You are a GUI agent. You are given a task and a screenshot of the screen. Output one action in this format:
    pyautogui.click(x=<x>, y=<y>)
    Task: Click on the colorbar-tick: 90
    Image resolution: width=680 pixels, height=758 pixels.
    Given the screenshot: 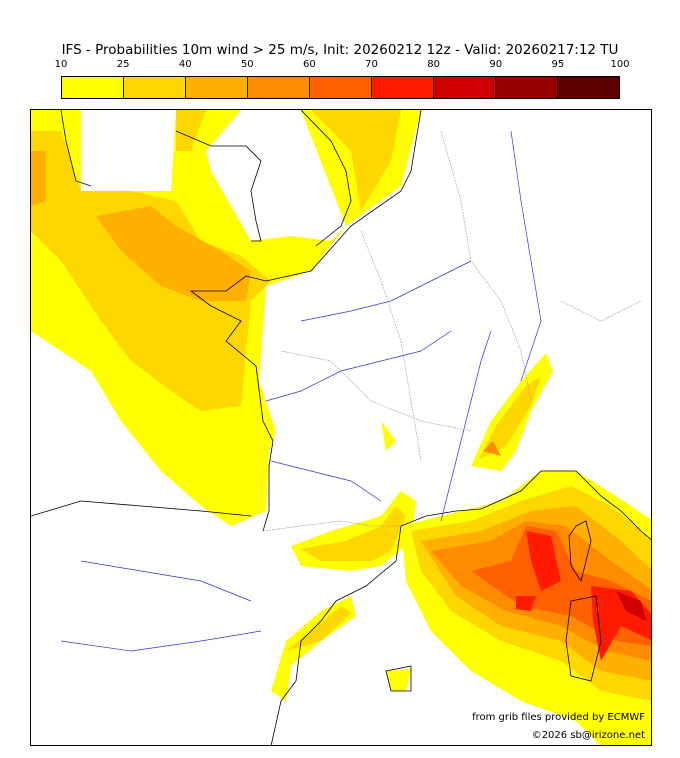 What is the action you would take?
    pyautogui.click(x=496, y=64)
    